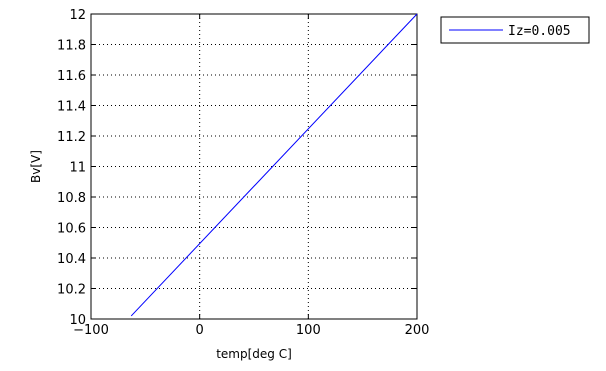 Image resolution: width=606 pixels, height=371 pixels. I want to click on y-tick-label: 11.8, so click(71, 46).